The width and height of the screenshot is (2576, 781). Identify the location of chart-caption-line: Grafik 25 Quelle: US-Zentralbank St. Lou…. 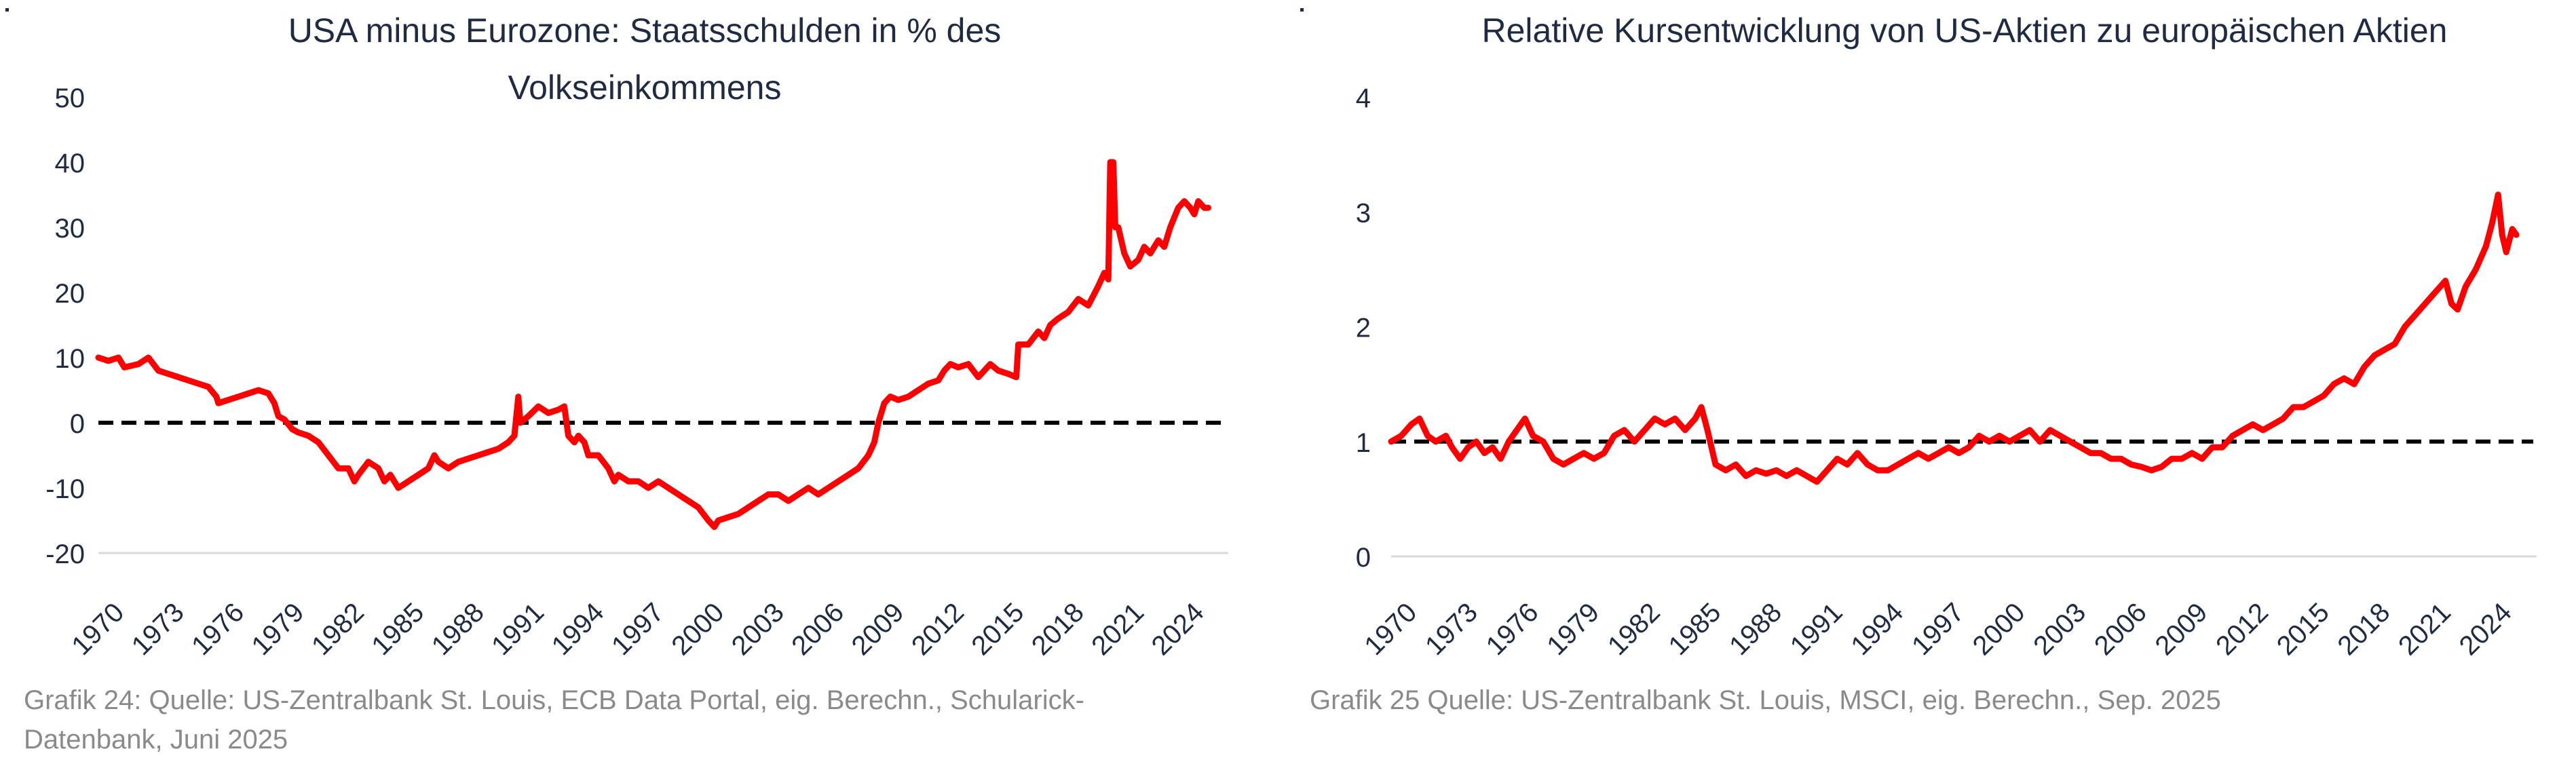
(1765, 700).